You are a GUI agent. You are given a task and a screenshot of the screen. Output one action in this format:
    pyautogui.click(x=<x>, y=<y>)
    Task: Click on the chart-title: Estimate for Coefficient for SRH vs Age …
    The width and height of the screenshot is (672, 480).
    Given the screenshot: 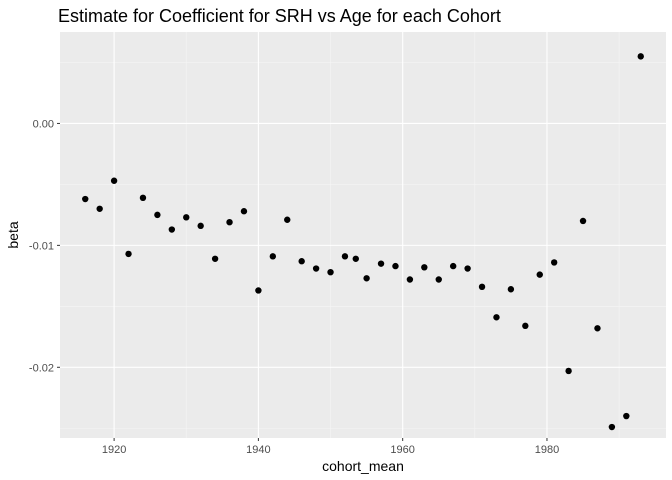 What is the action you would take?
    pyautogui.click(x=279, y=16)
    